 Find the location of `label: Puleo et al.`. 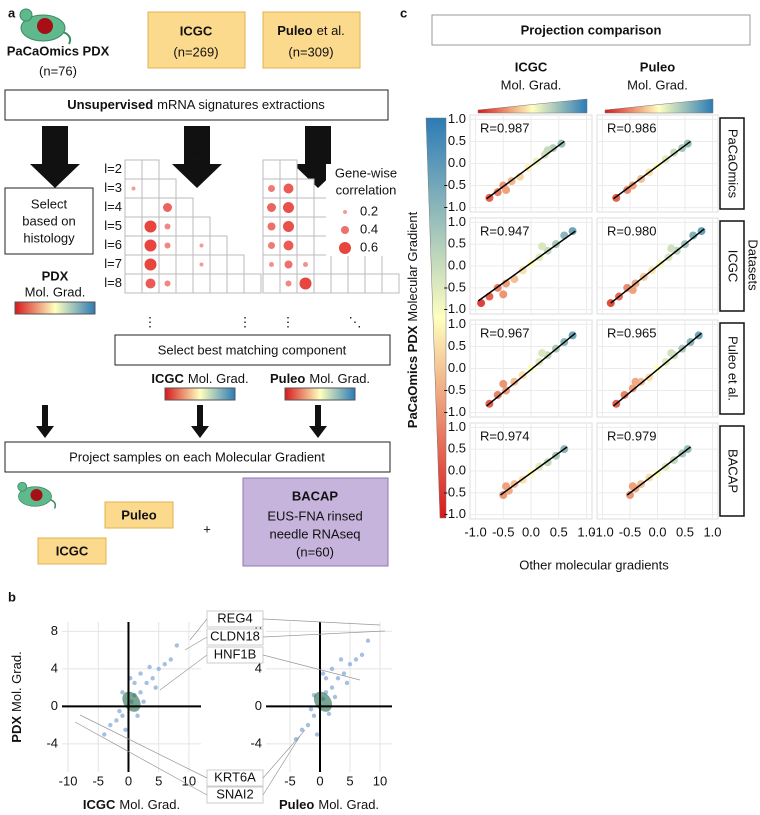

label: Puleo et al. is located at coordinates (311, 30).